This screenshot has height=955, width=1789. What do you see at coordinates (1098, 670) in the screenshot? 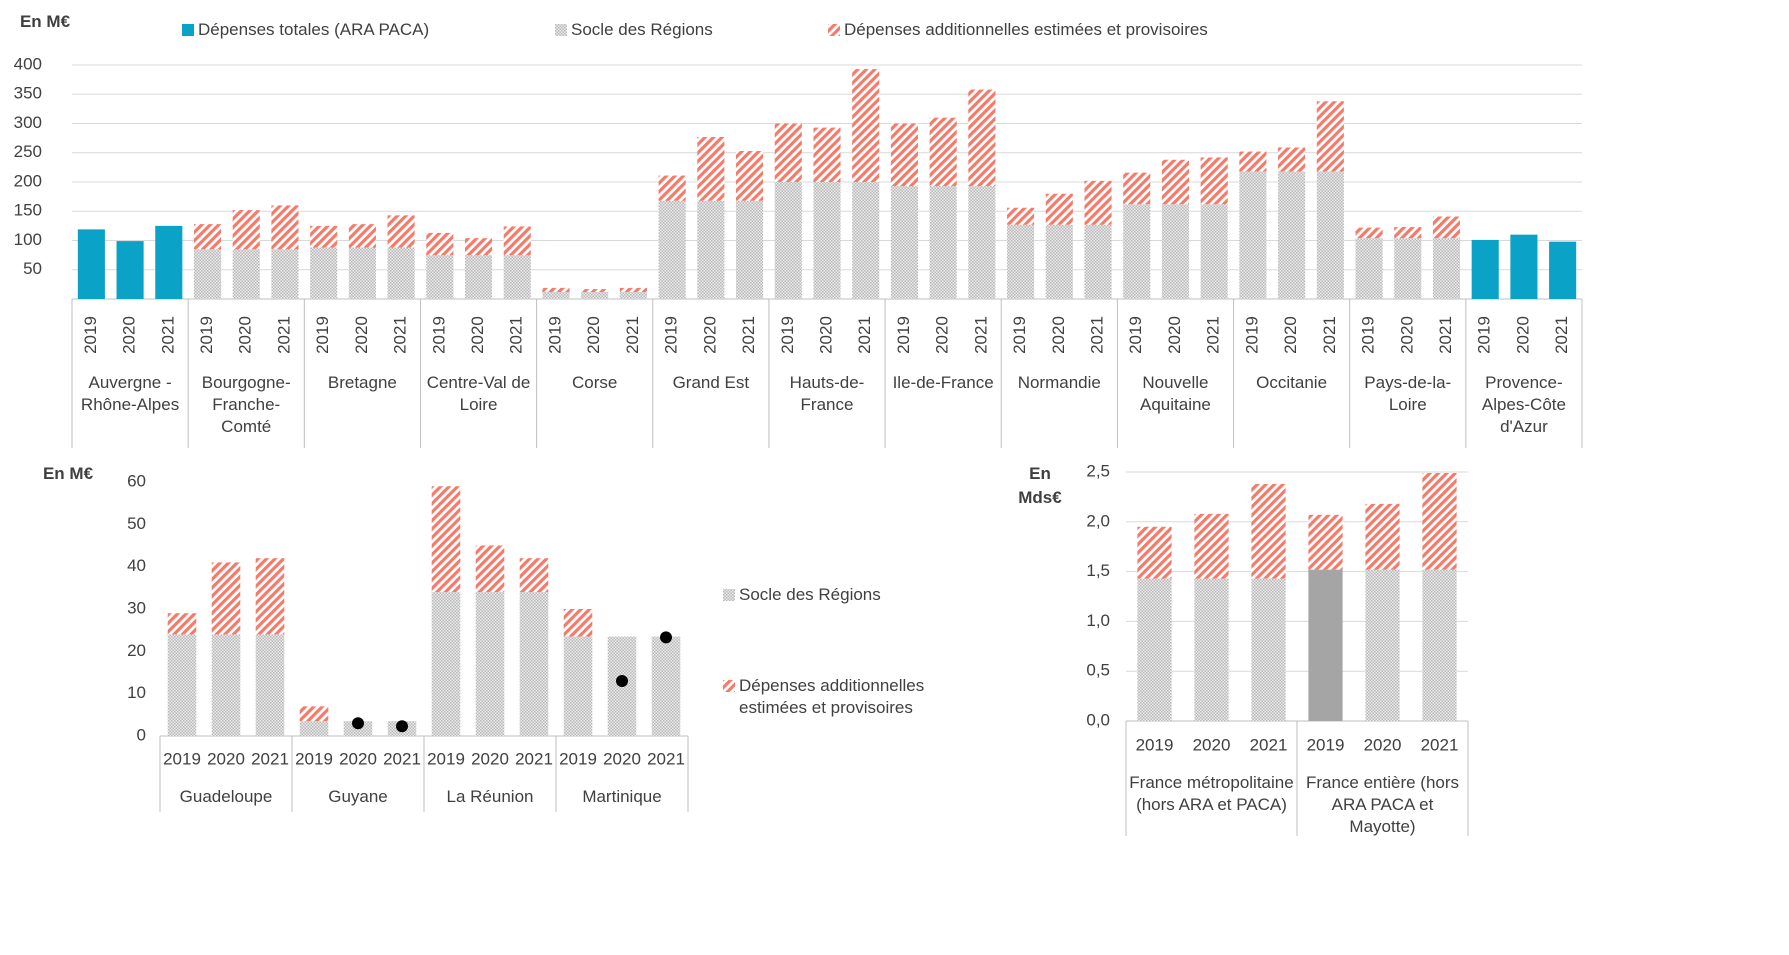
I see `y-tick-label: 0,5` at bounding box center [1098, 670].